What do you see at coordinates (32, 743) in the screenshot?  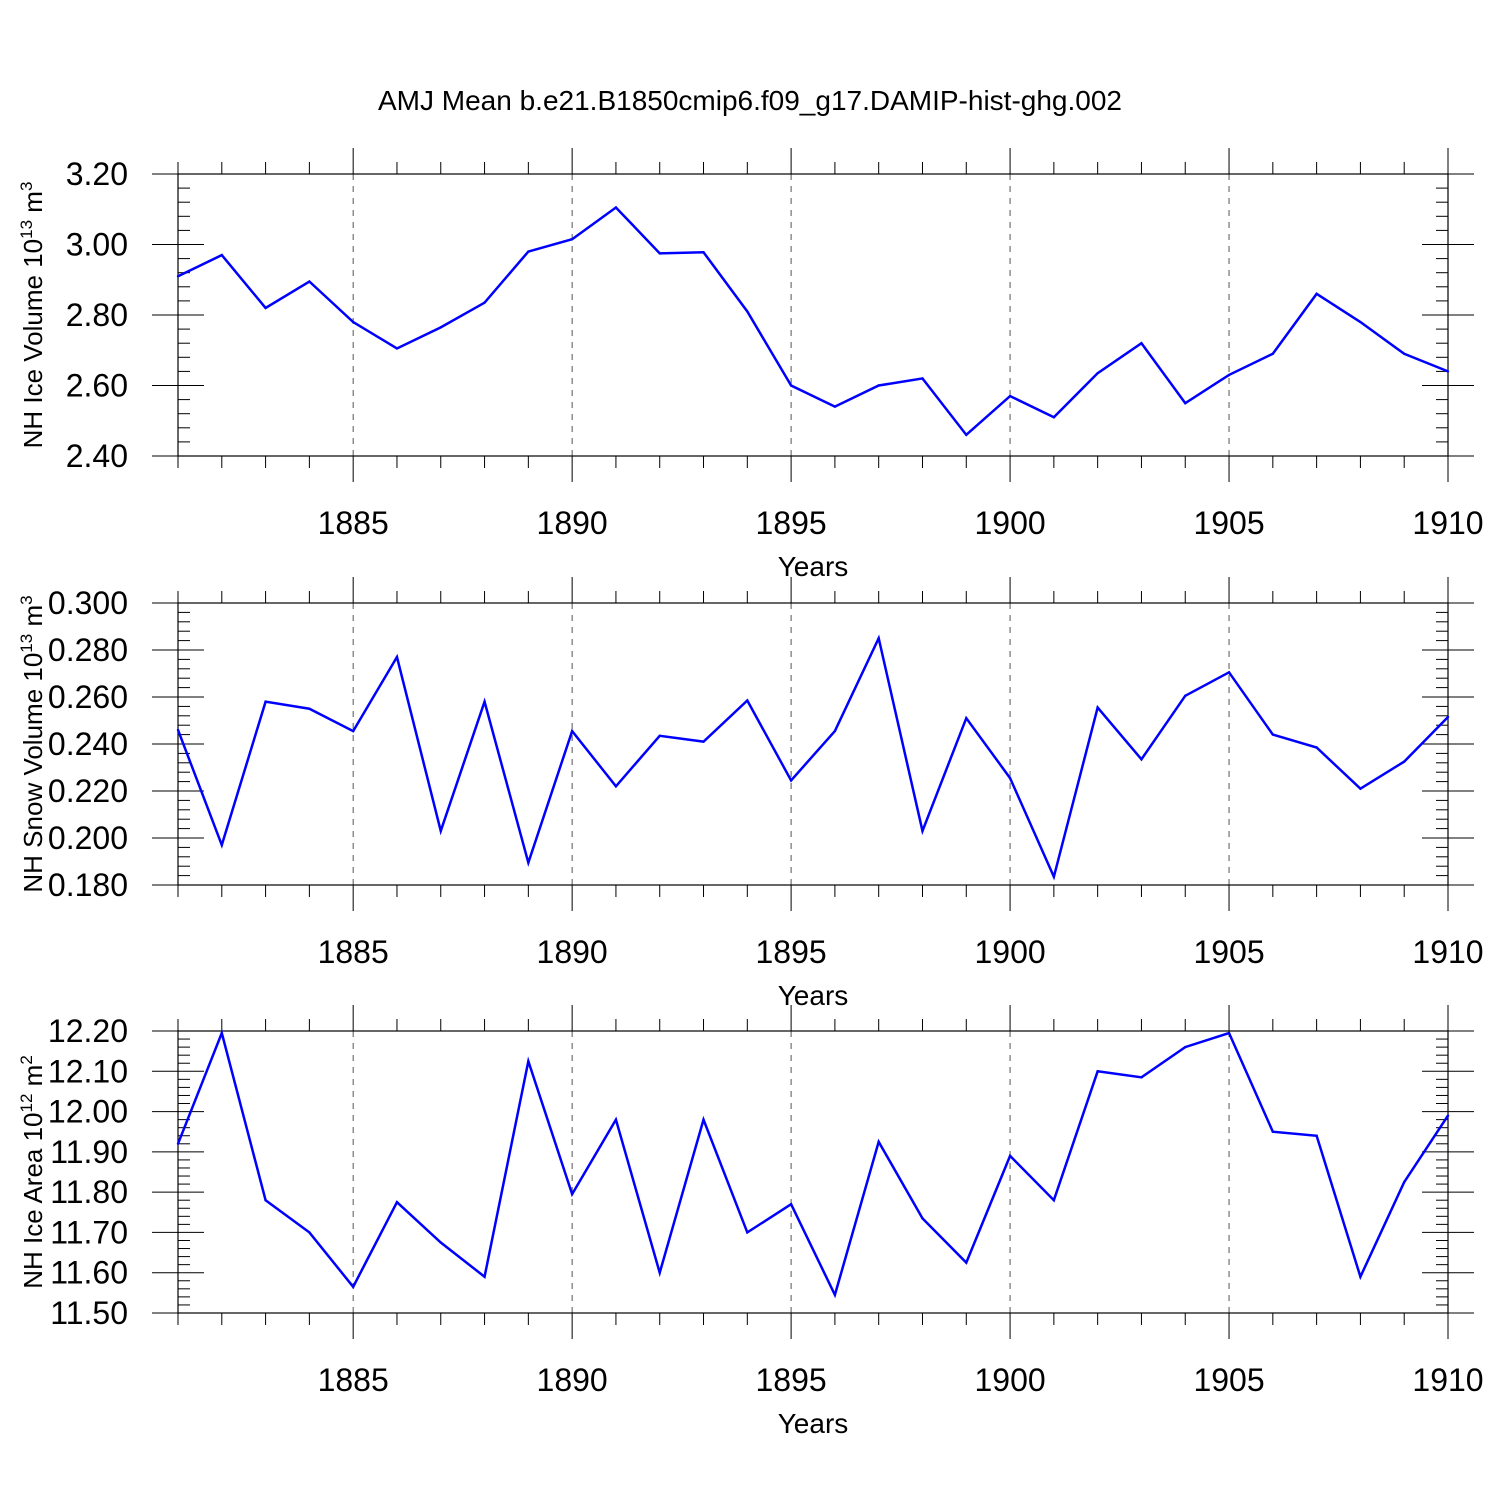 I see `y-axis-label: NH Snow Volume 1013 m3` at bounding box center [32, 743].